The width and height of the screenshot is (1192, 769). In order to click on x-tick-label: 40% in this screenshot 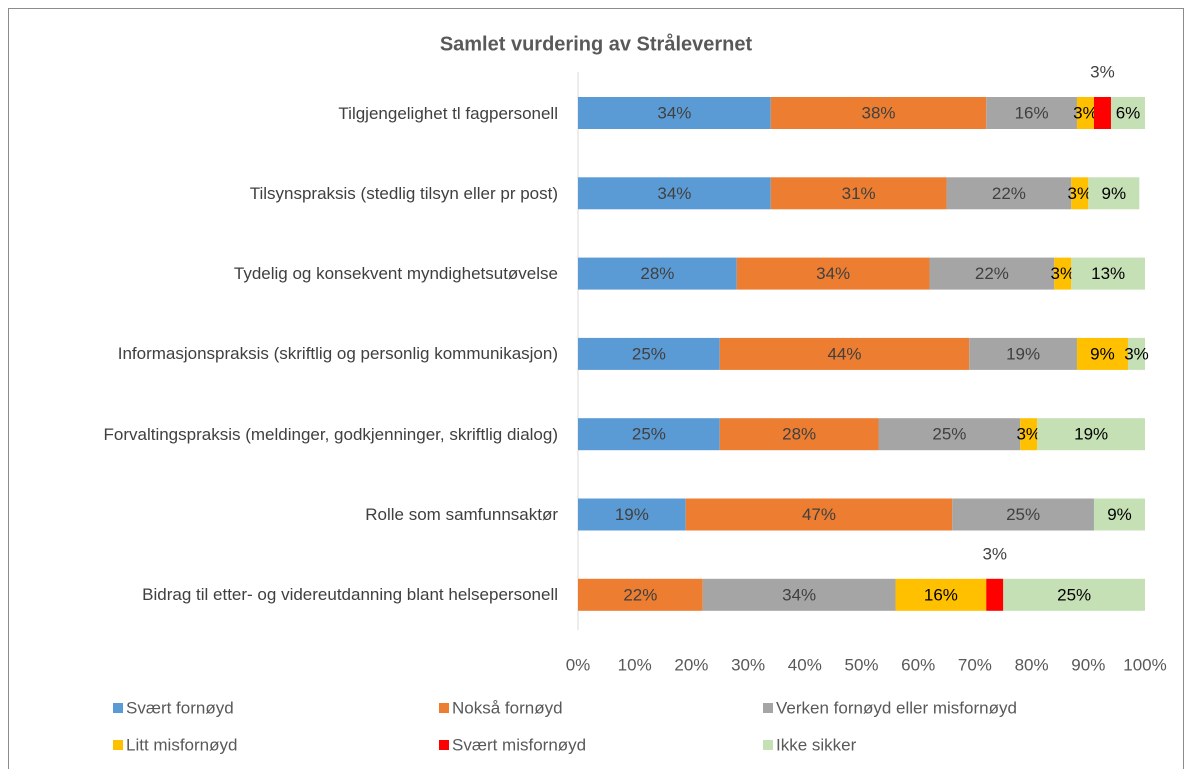, I will do `click(805, 664)`.